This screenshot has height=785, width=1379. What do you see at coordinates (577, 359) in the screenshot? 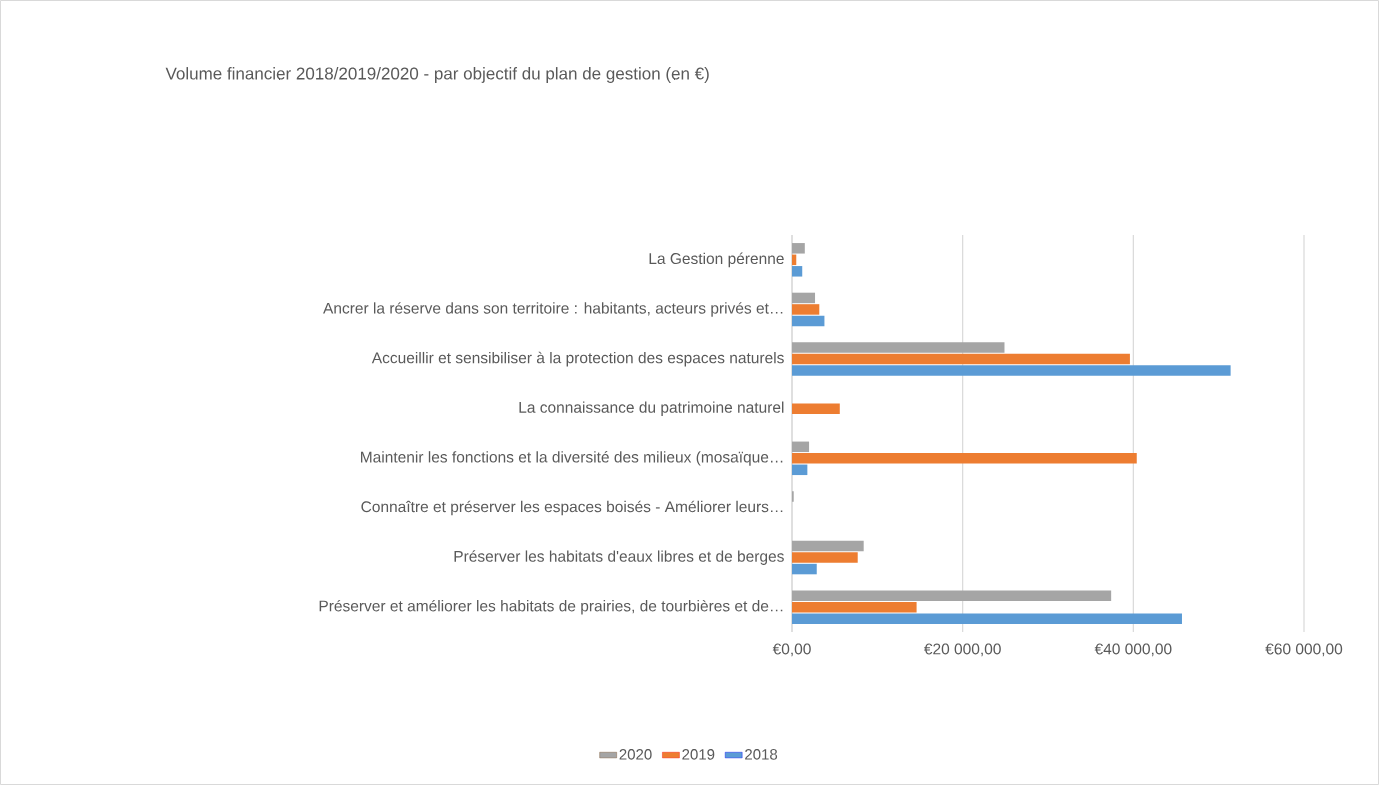
I see `y-tick-label: Accueillir et sensibiliser à la protection des espaces naturels` at bounding box center [577, 359].